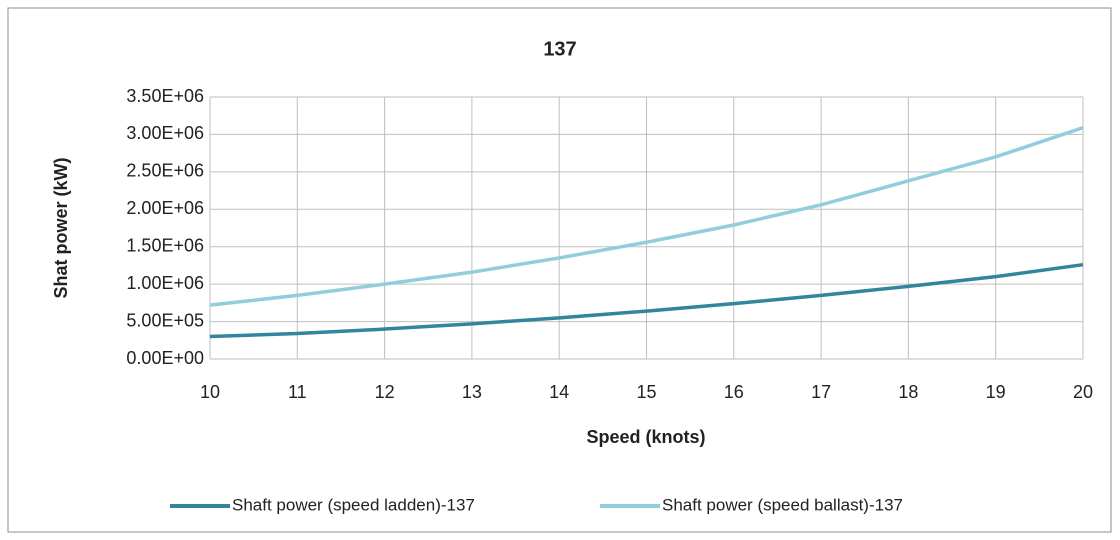  Describe the element at coordinates (996, 392) in the screenshot. I see `x-tick-label: 19` at that location.